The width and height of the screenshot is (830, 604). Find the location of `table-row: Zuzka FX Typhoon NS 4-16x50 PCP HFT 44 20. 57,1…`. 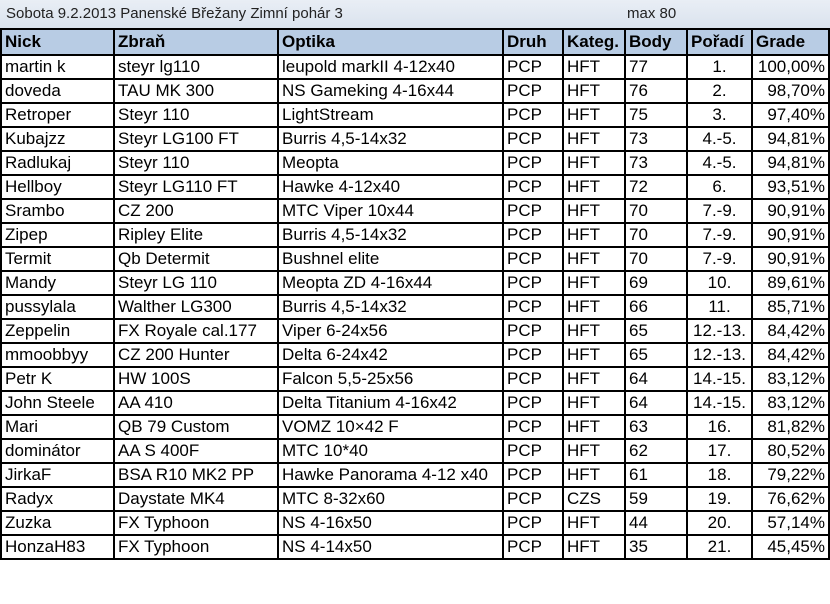

table-row: Zuzka FX Typhoon NS 4-16x50 PCP HFT 44 20. 57,1… is located at coordinates (415, 523).